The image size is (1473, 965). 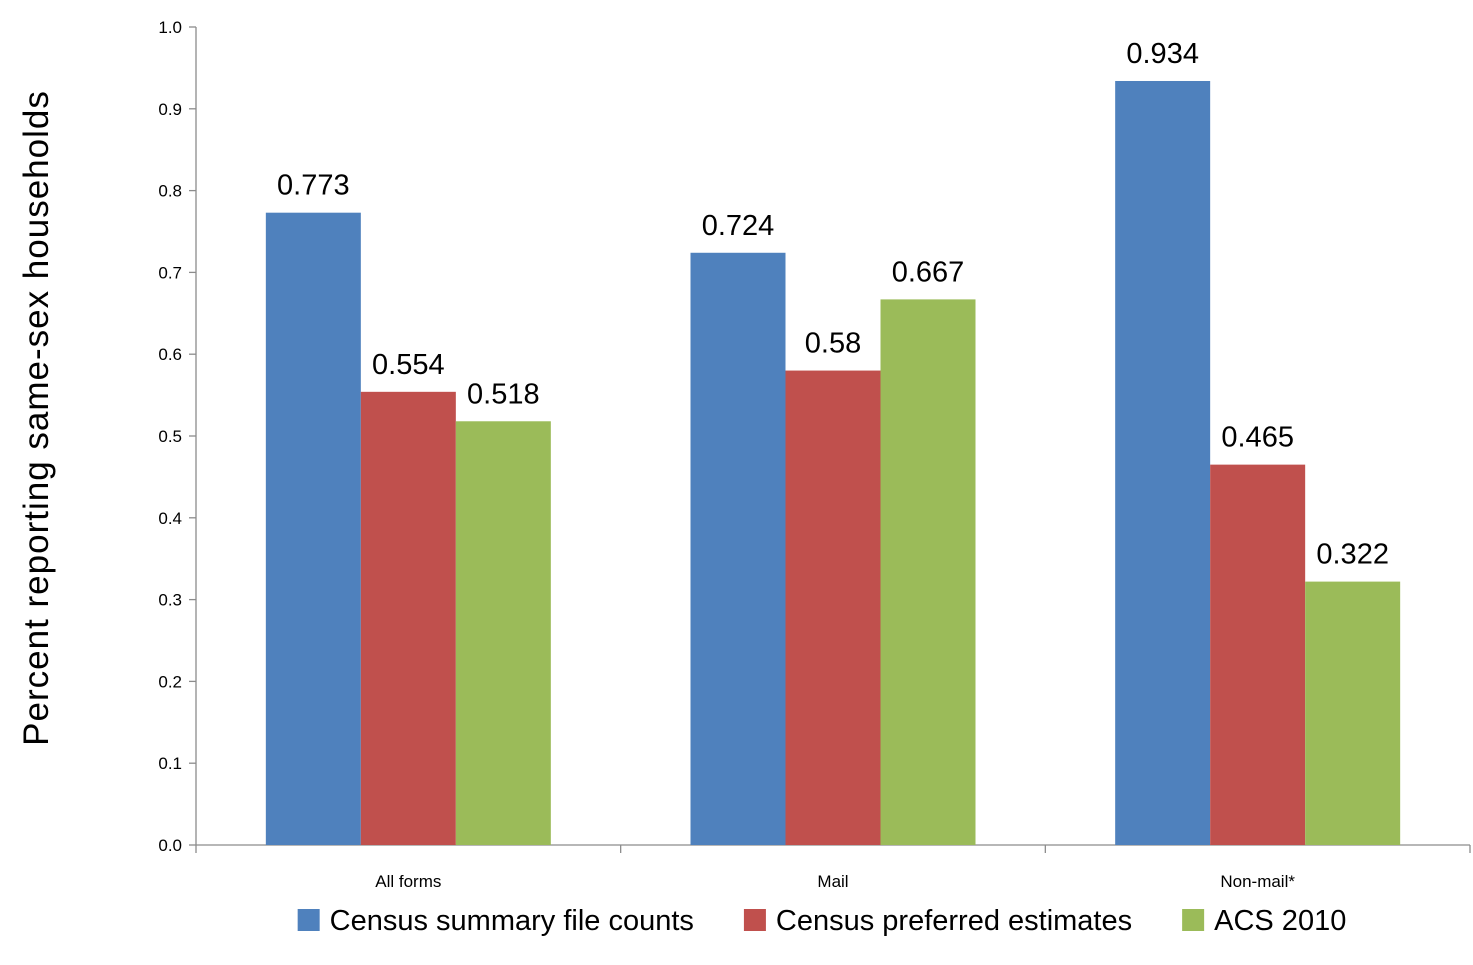 What do you see at coordinates (1257, 438) in the screenshot?
I see `data-label: 0.465` at bounding box center [1257, 438].